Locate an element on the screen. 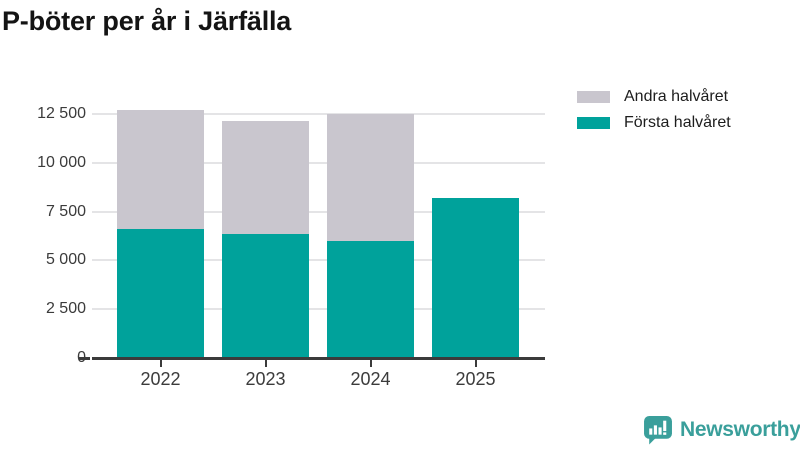  bar-segment-forsta-2025 is located at coordinates (475, 277).